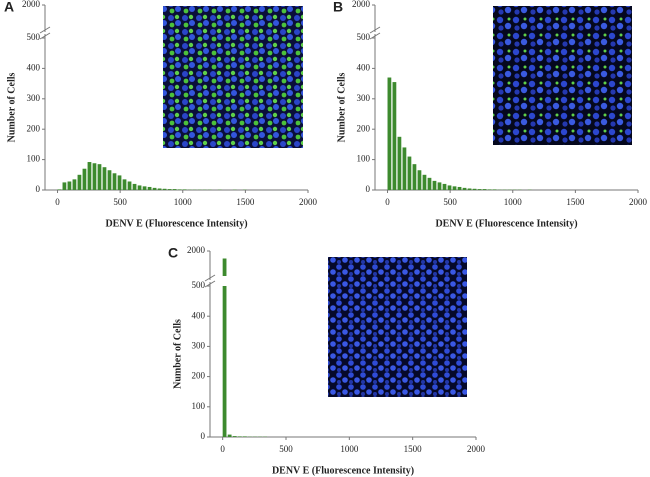  What do you see at coordinates (173, 253) in the screenshot?
I see `panel-label: C` at bounding box center [173, 253].